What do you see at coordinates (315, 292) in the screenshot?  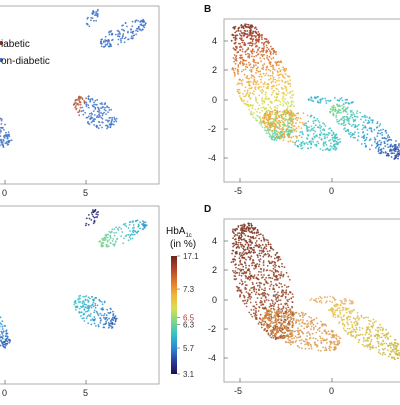 I see `panel-d-points` at bounding box center [315, 292].